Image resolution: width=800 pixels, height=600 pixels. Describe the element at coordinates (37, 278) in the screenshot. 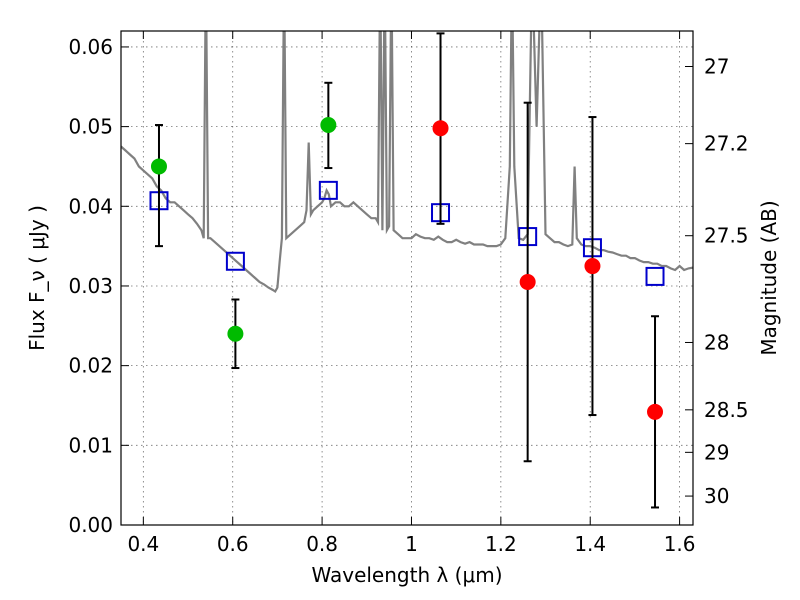

I see `y-axis-label: Flux F_ν ( μJy )` at that location.